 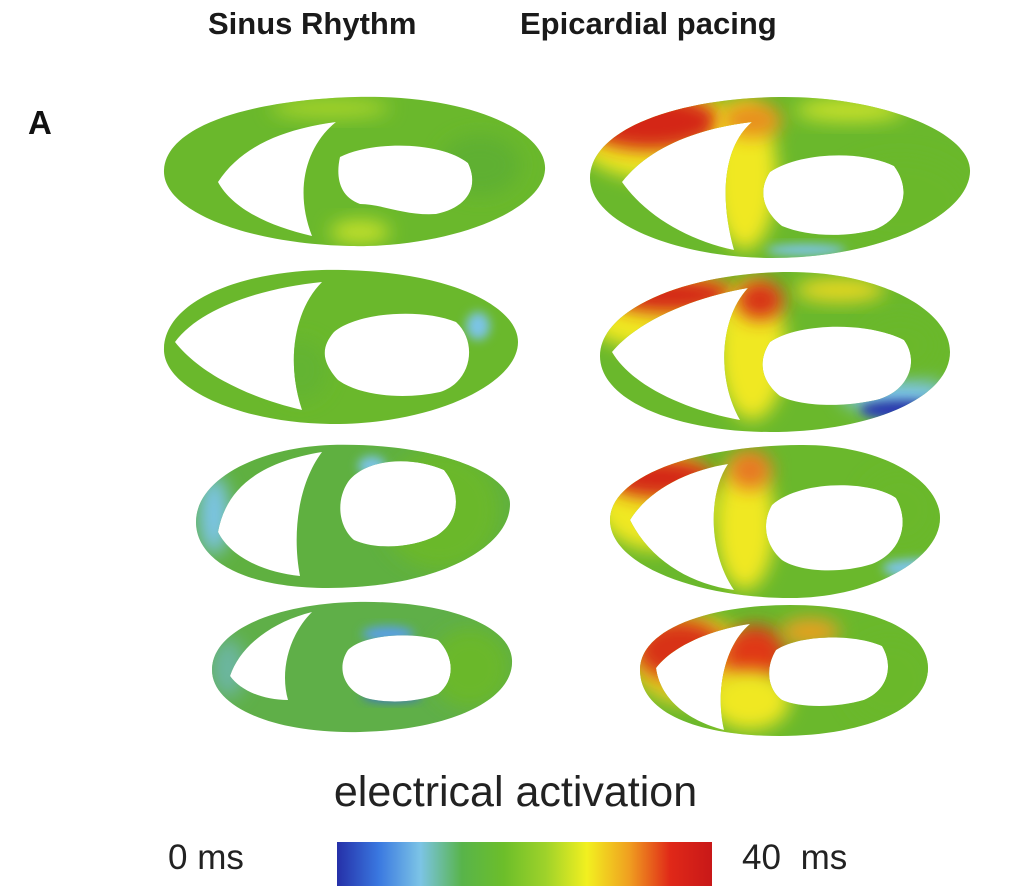 What do you see at coordinates (648, 23) in the screenshot?
I see `column-title-epicardial-pacing: Epicardial pacing` at bounding box center [648, 23].